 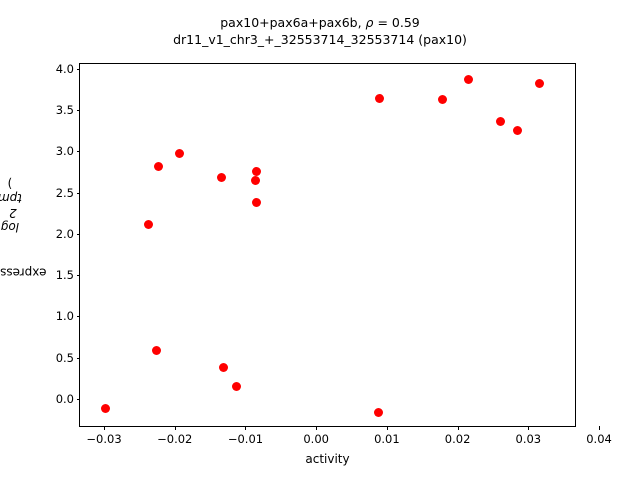 What do you see at coordinates (64, 357) in the screenshot?
I see `y-axis-tick-label: 0.5` at bounding box center [64, 357].